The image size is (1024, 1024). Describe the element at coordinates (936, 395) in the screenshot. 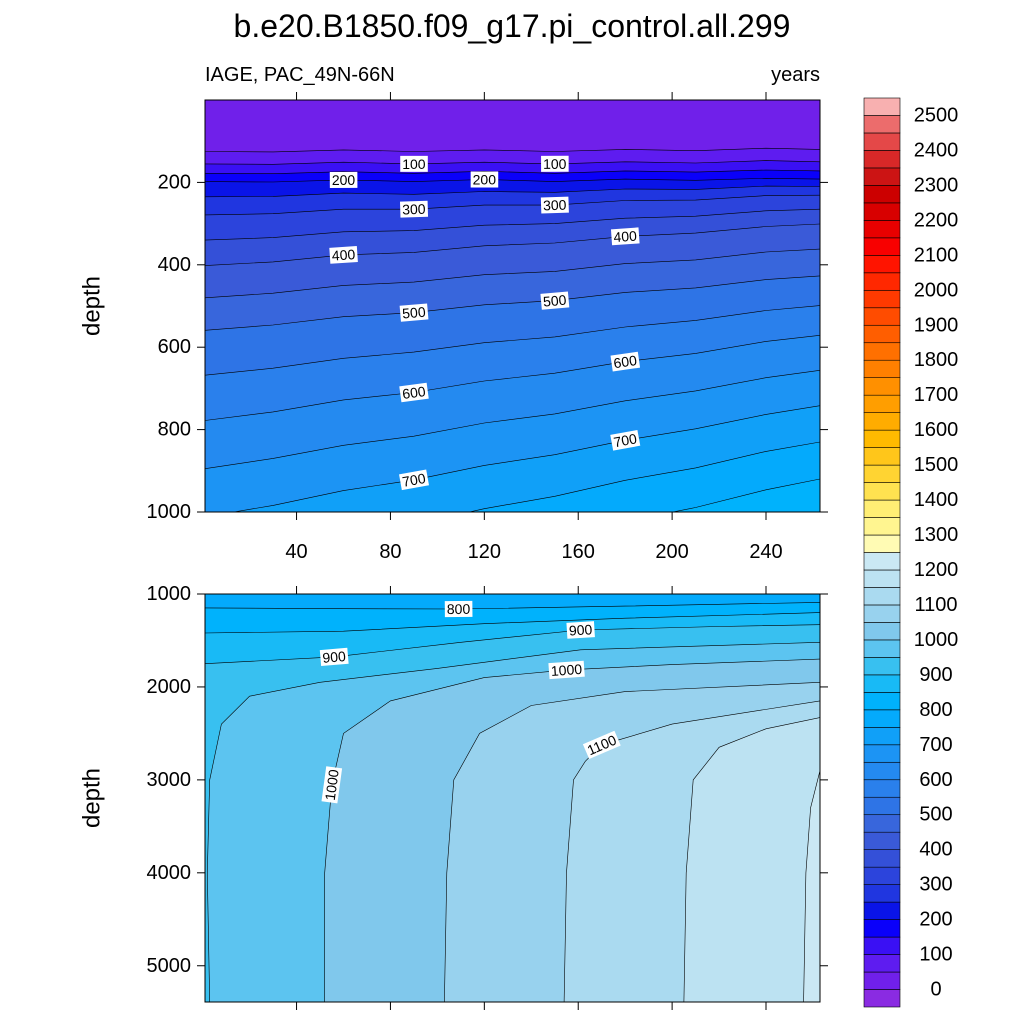

I see `colorbar-label: 1700` at that location.